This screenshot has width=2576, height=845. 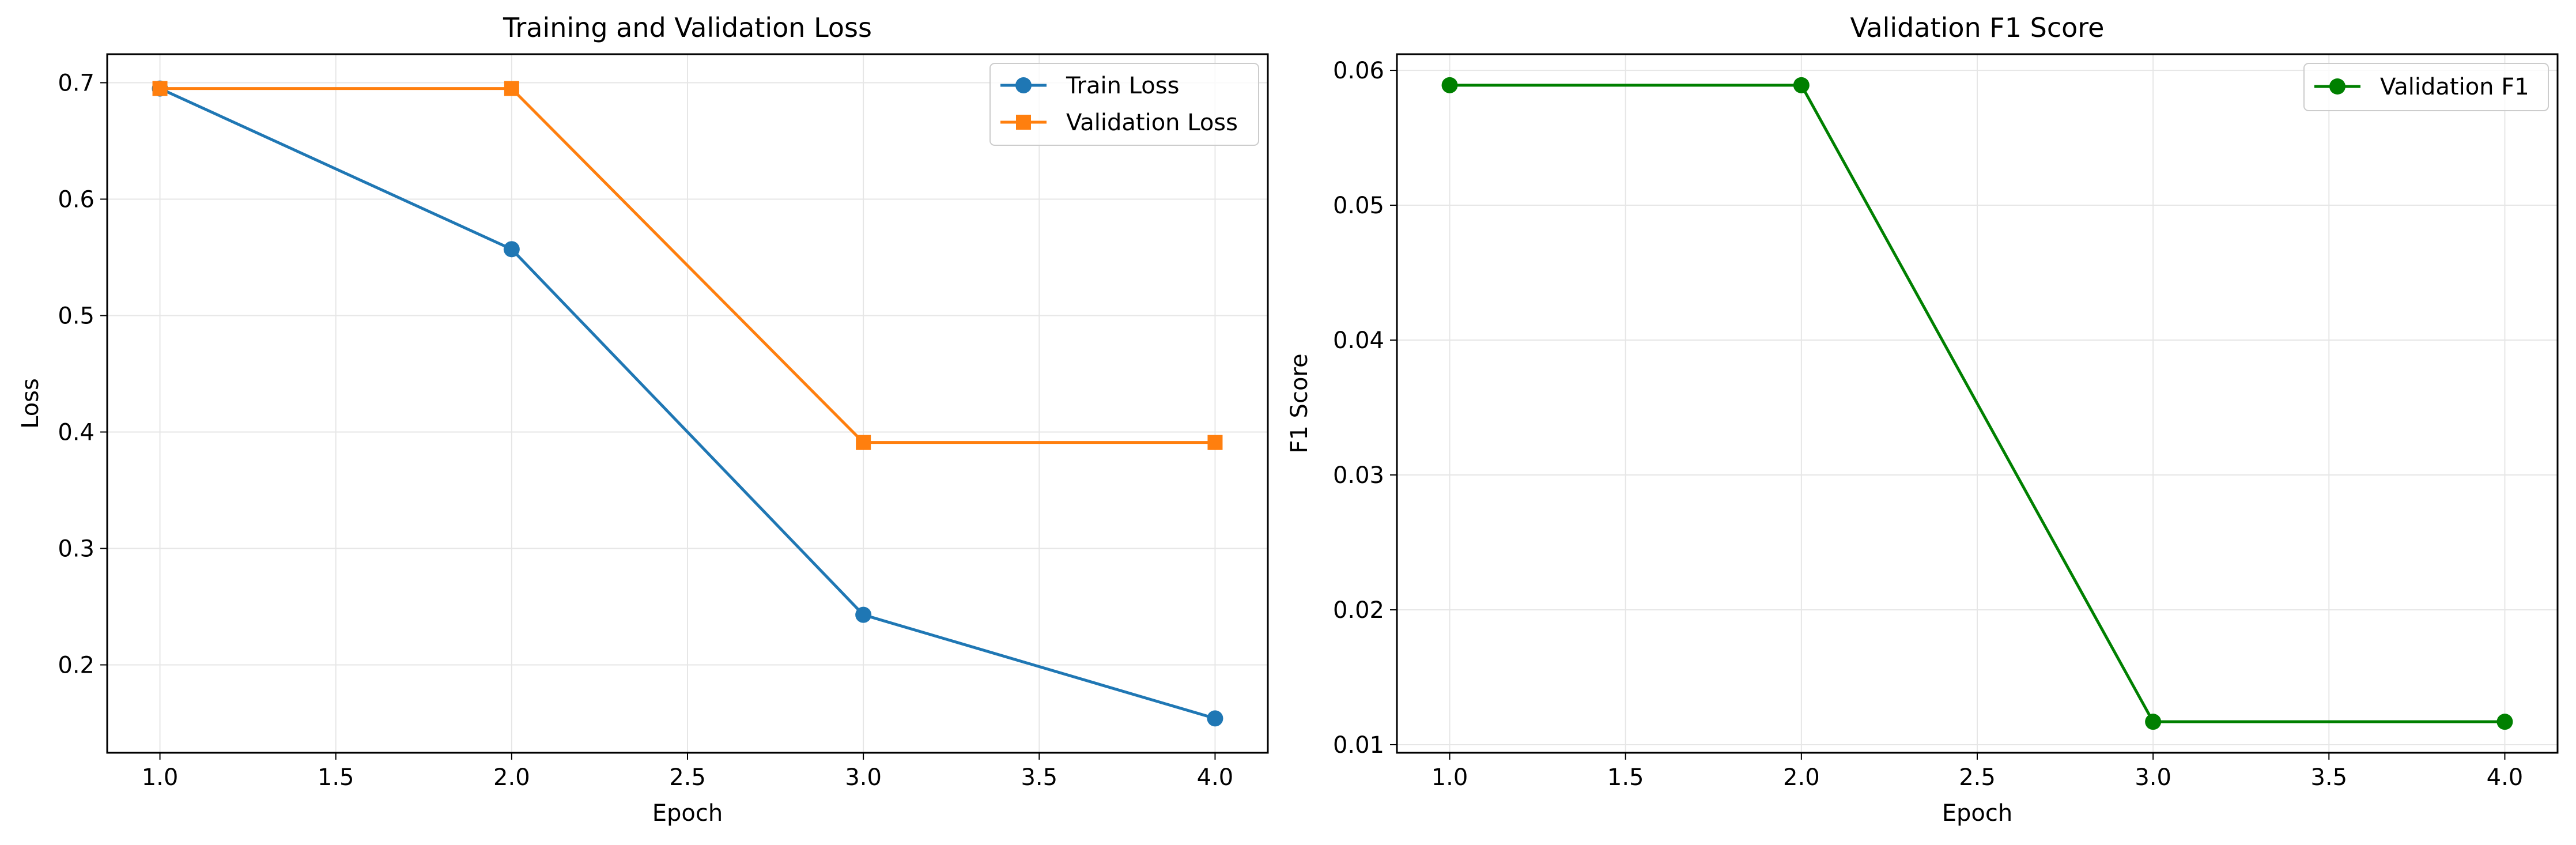 What do you see at coordinates (76, 548) in the screenshot?
I see `y-tick-label: 0.3` at bounding box center [76, 548].